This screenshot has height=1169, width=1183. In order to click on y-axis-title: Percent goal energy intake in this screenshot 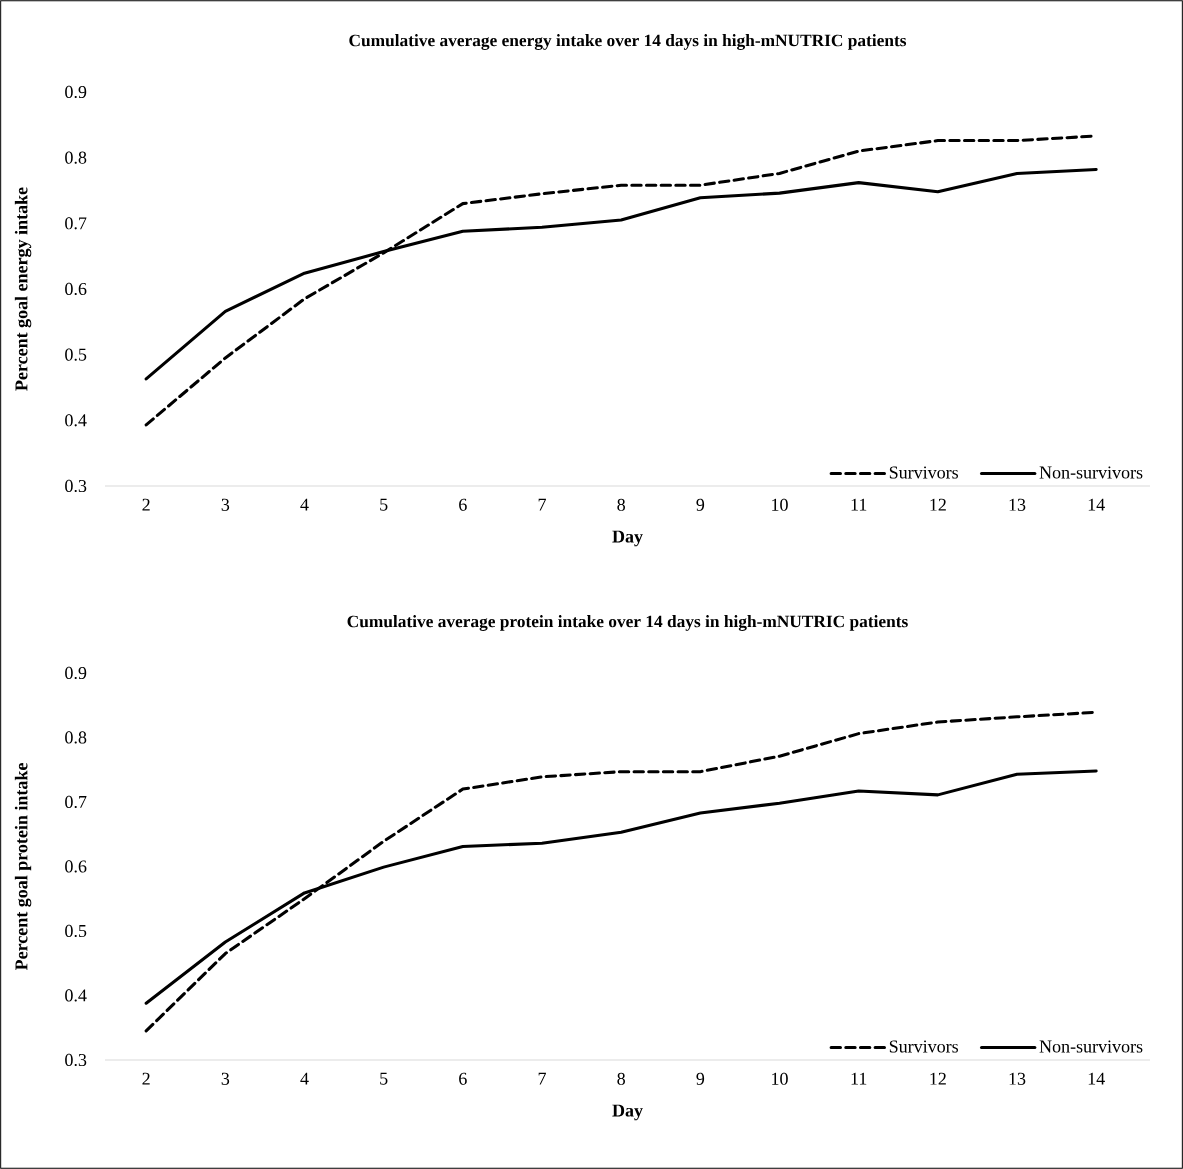, I will do `click(23, 289)`.